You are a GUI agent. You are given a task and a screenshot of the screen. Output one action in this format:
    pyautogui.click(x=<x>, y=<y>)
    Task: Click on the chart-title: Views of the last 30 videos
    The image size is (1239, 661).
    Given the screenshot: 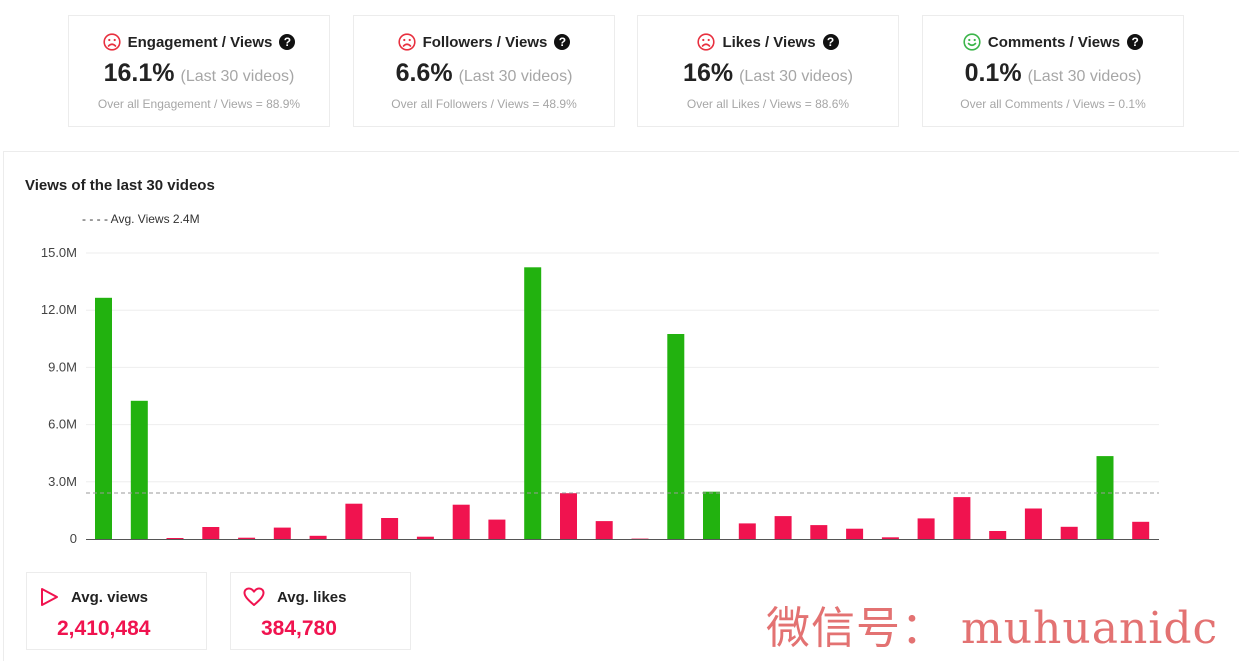 What is the action you would take?
    pyautogui.click(x=120, y=185)
    